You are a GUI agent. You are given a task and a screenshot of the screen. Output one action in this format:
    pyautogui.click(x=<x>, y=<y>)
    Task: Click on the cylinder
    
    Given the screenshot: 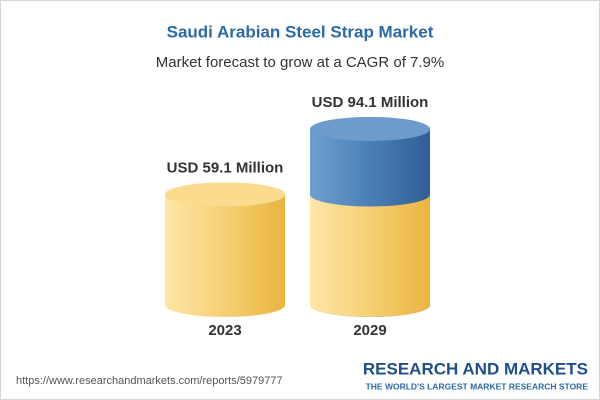 What is the action you would take?
    pyautogui.click(x=225, y=249)
    